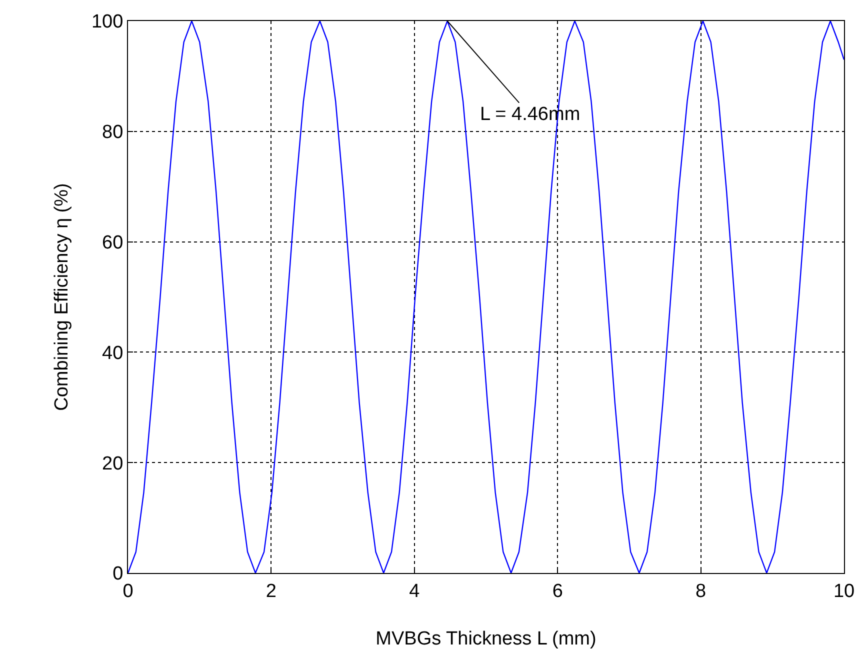 This screenshot has height=672, width=867. I want to click on x-tick-label: 4, so click(414, 591).